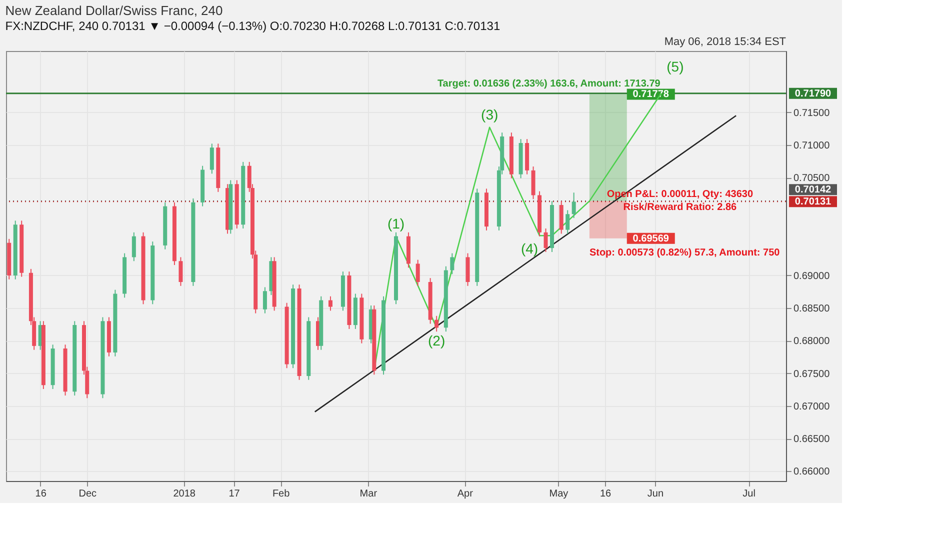 The height and width of the screenshot is (550, 932). I want to click on y-tick-label: 0.71500, so click(812, 113).